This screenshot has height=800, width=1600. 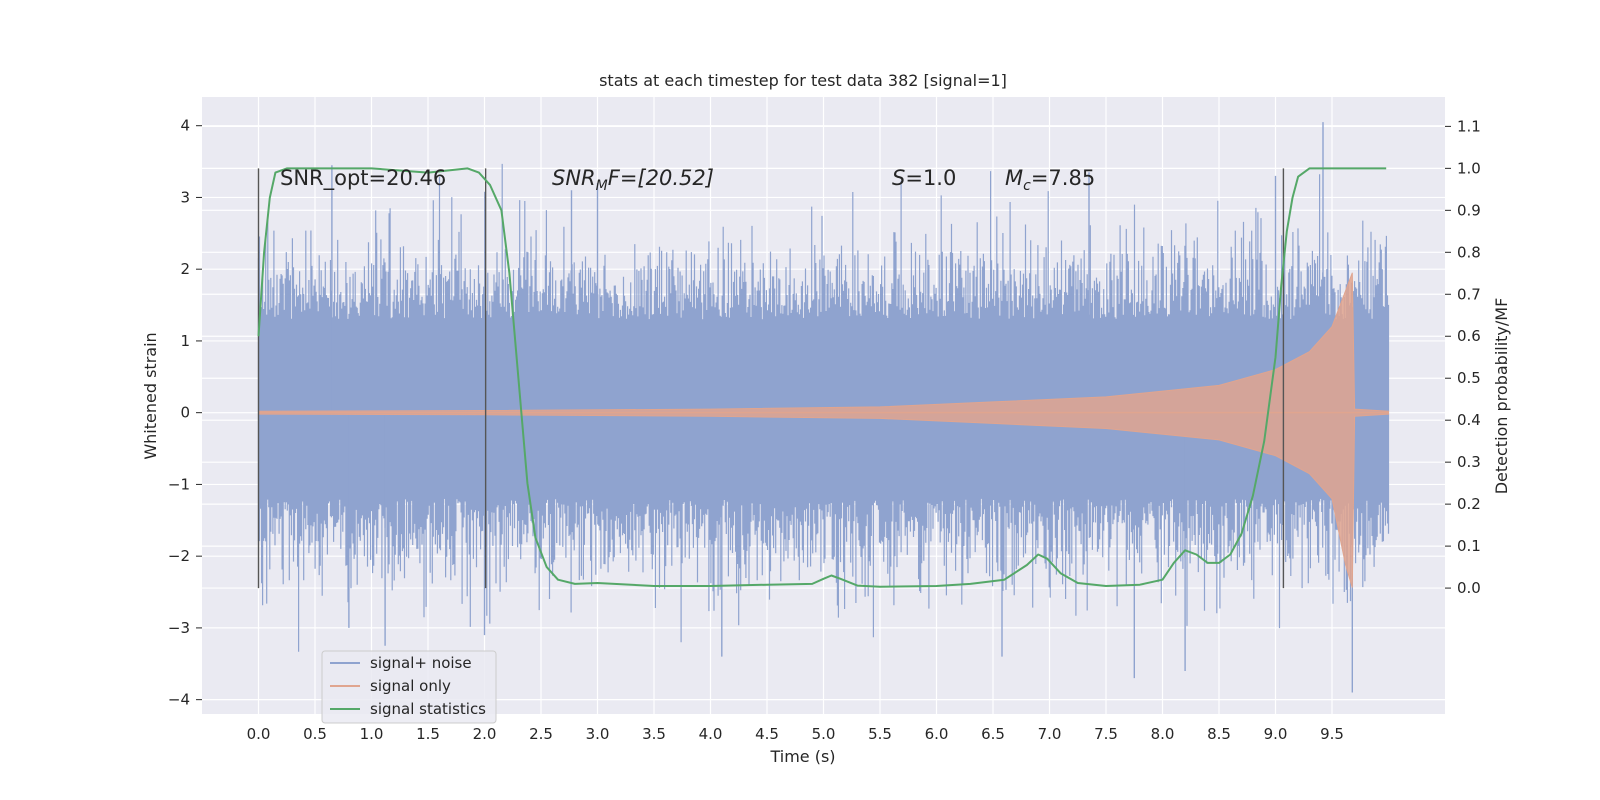 I want to click on x-tick-label: 1.0, so click(x=372, y=734).